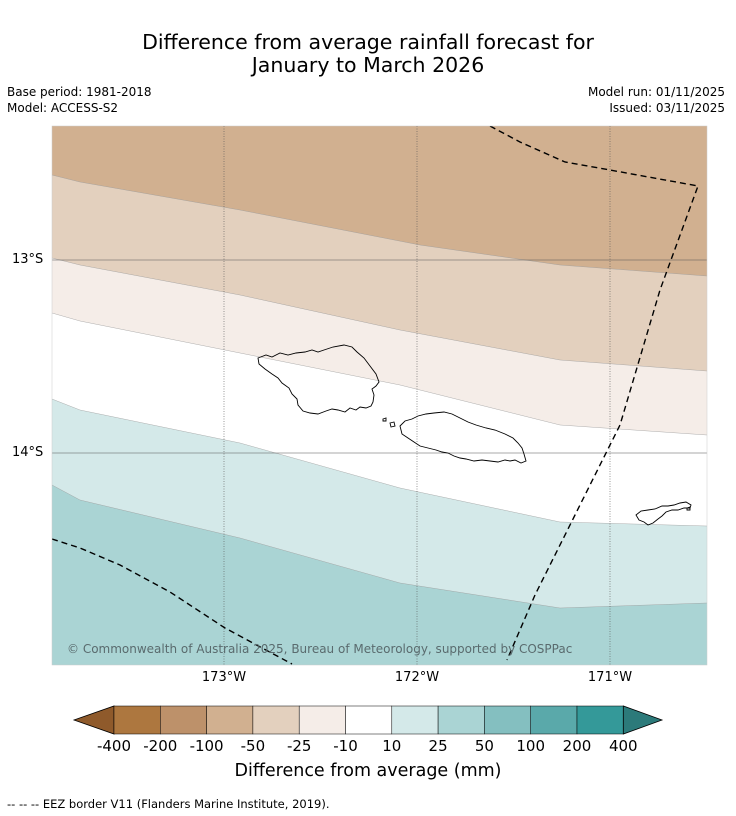 The width and height of the screenshot is (736, 816). What do you see at coordinates (392, 746) in the screenshot?
I see `colorbar-tick-label: 10` at bounding box center [392, 746].